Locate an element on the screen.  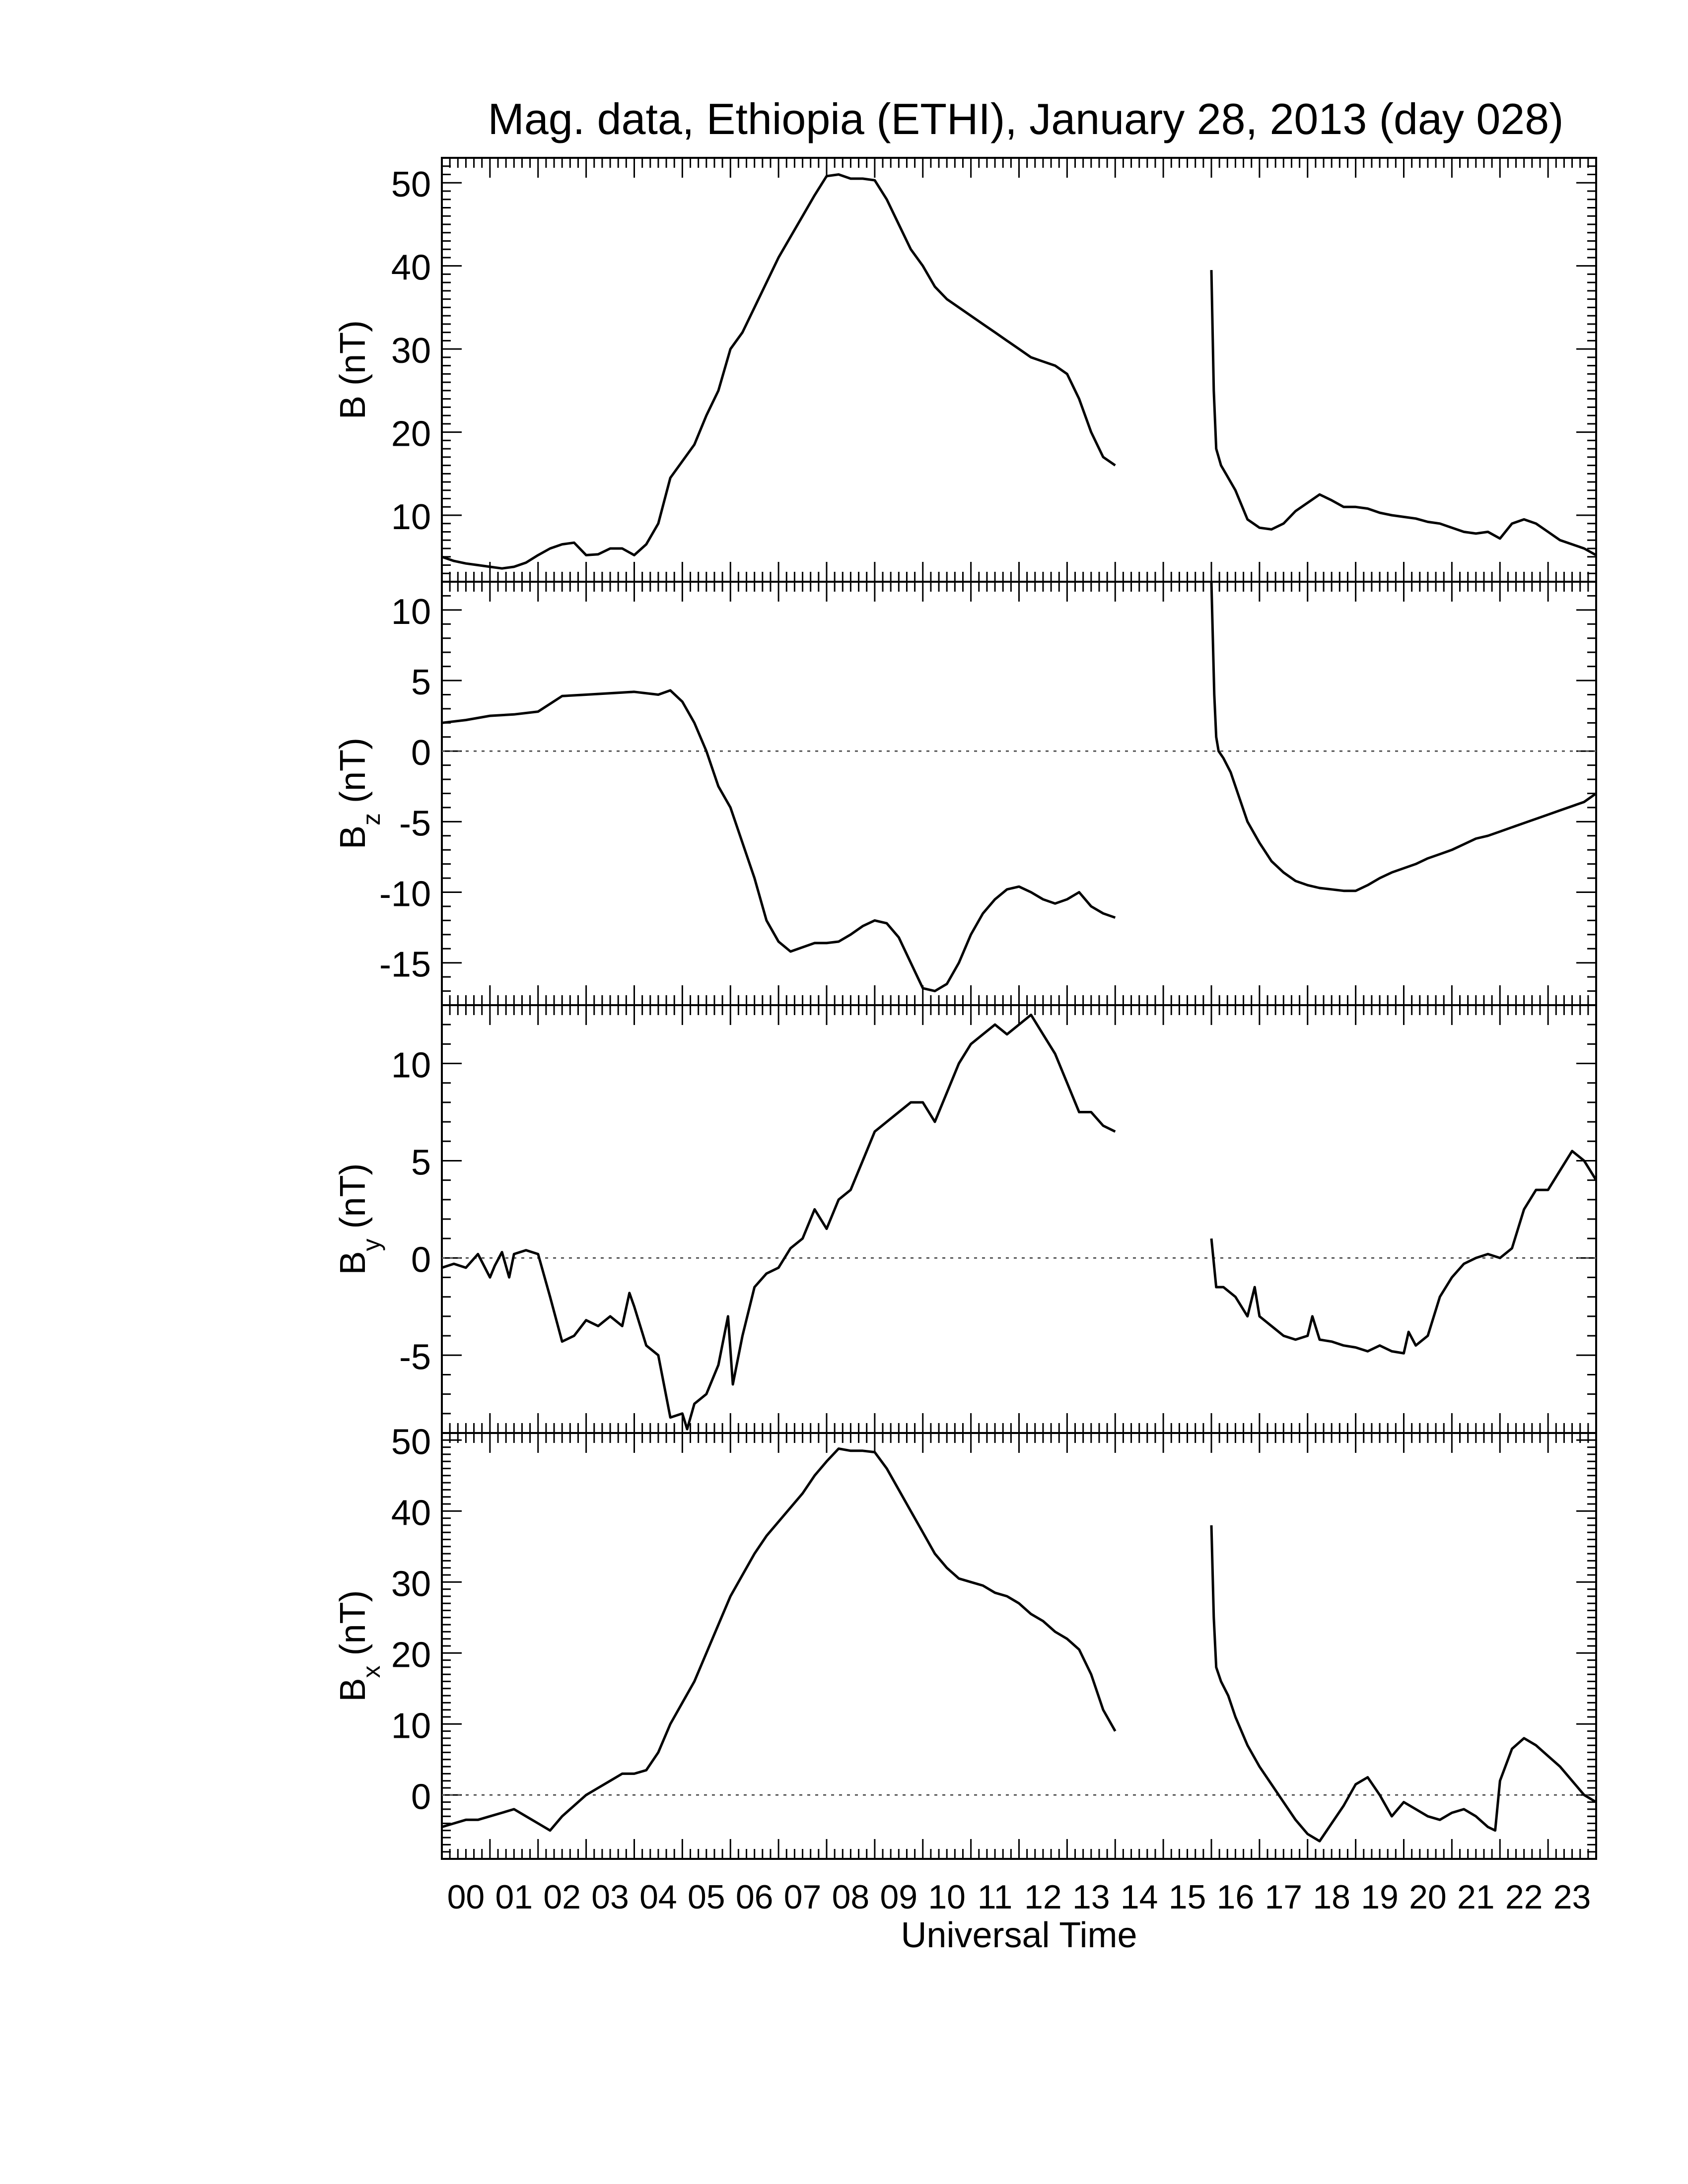
panel-B: 10 20 30 40 50 B (nT) is located at coordinates (965, 370).